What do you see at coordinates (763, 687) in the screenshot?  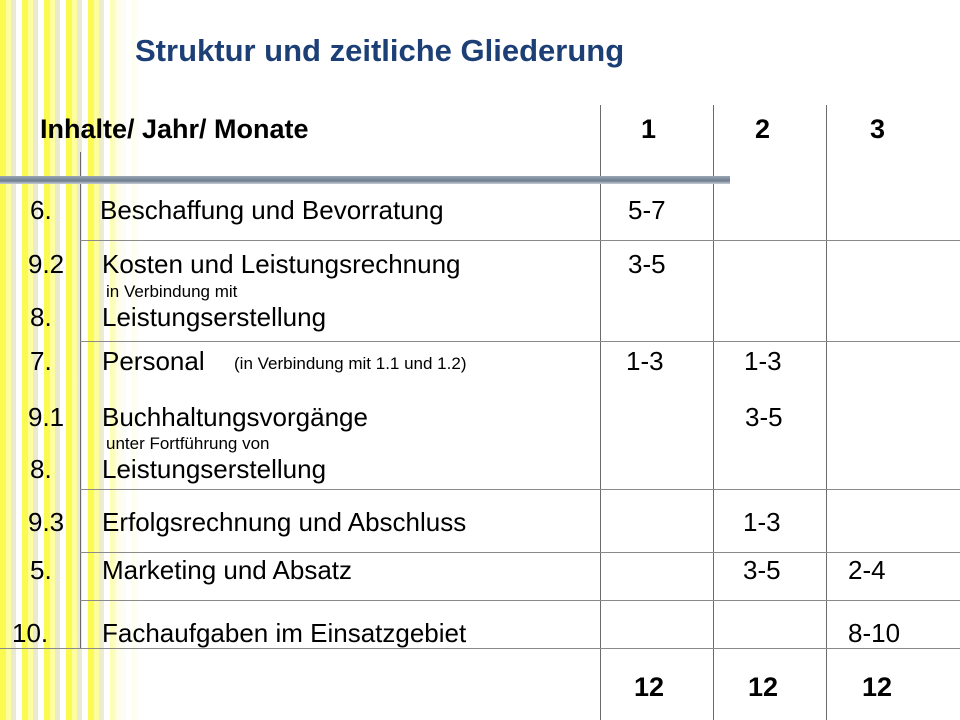 I see `total-year-2: 12` at bounding box center [763, 687].